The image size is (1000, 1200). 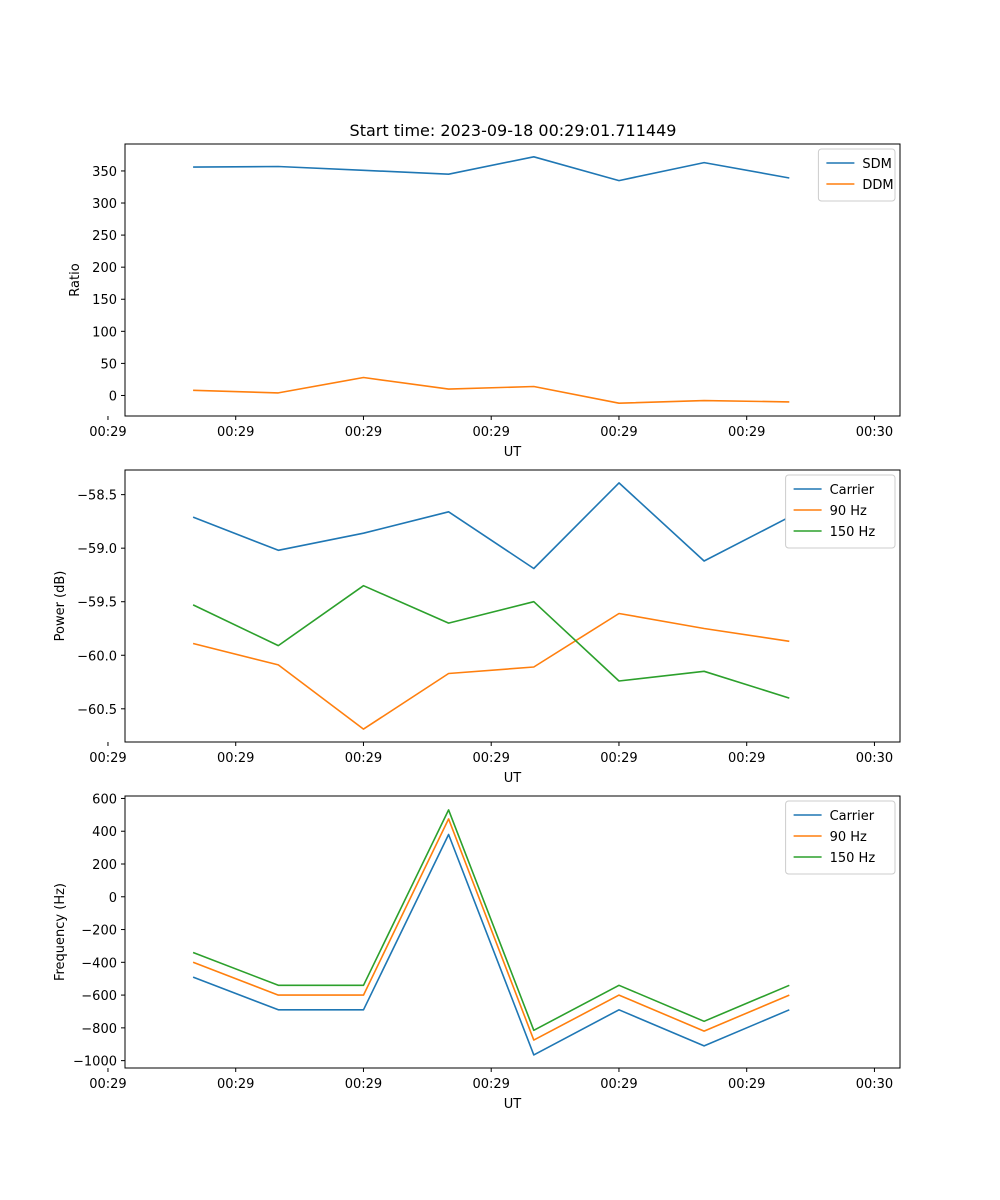 What do you see at coordinates (99, 931) in the screenshot?
I see `y-tick-label: −200` at bounding box center [99, 931].